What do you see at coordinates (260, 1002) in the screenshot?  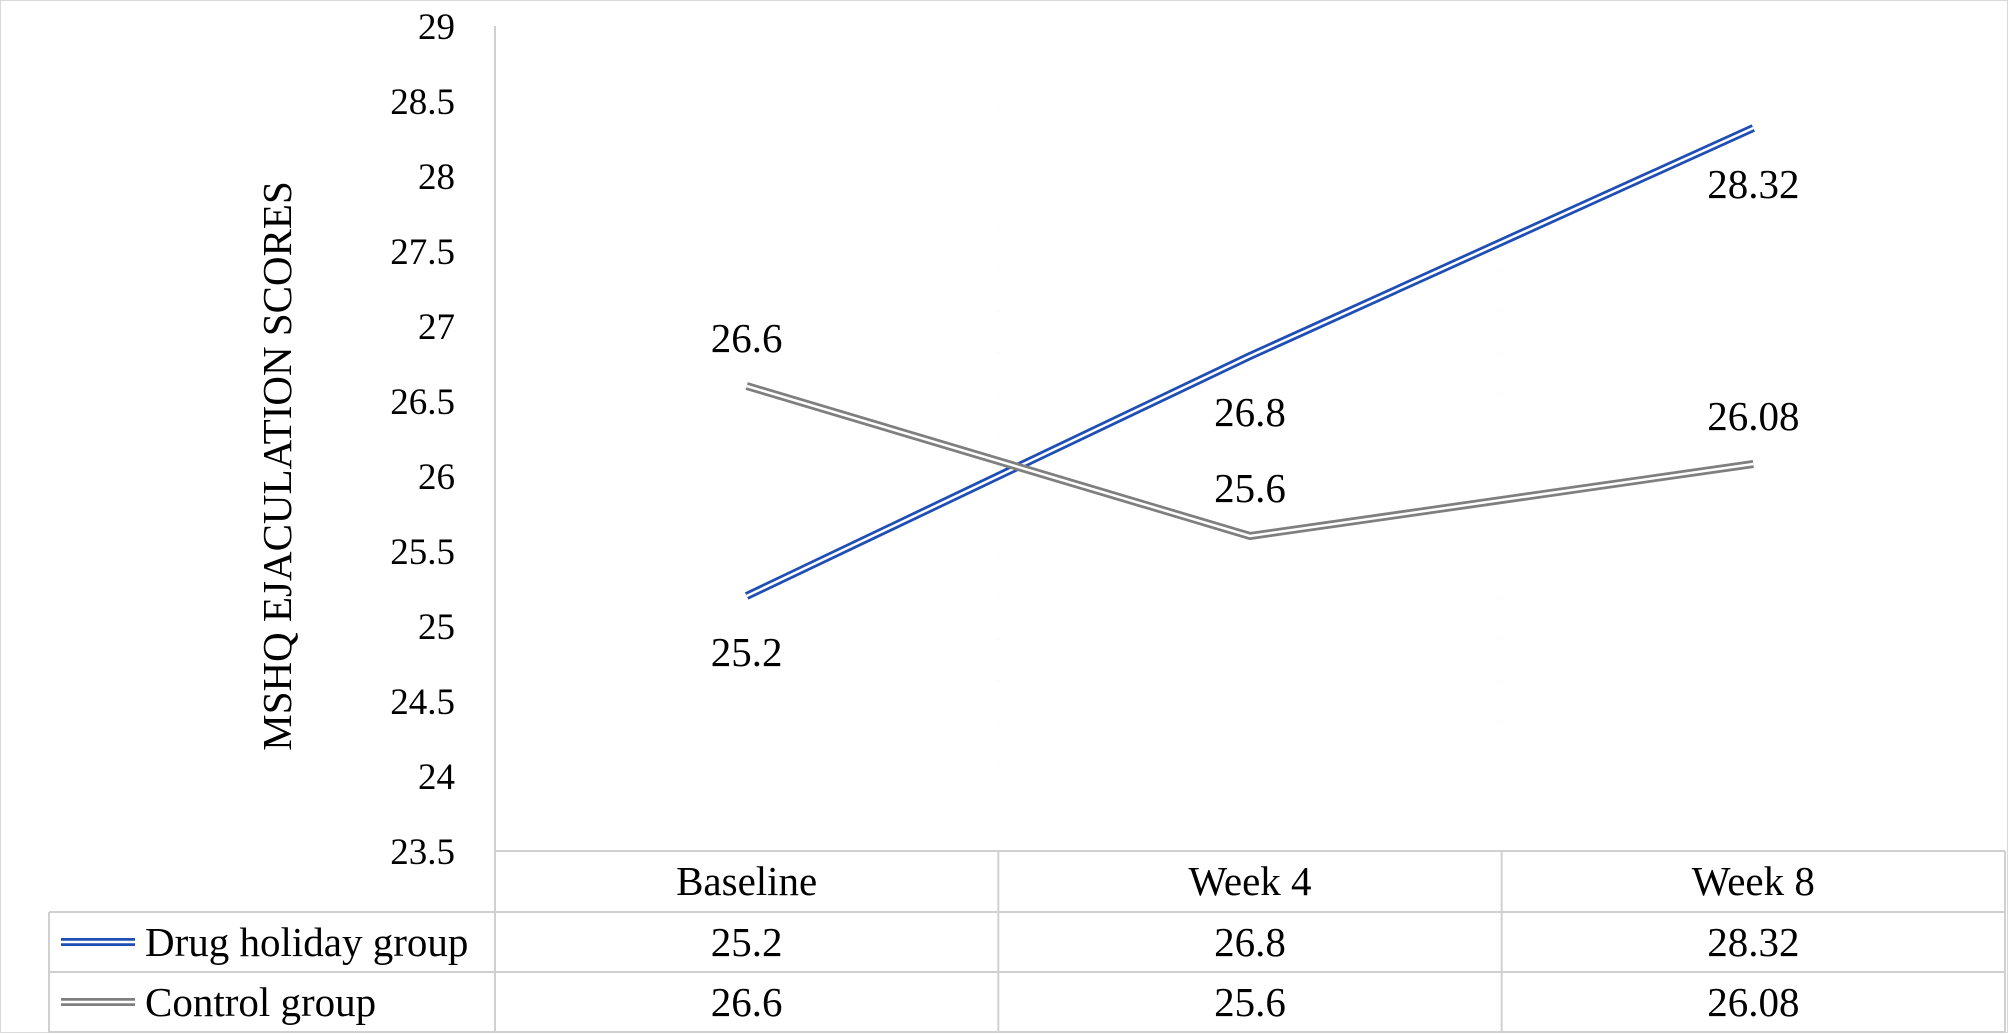 I see `legend-label: Control group` at bounding box center [260, 1002].